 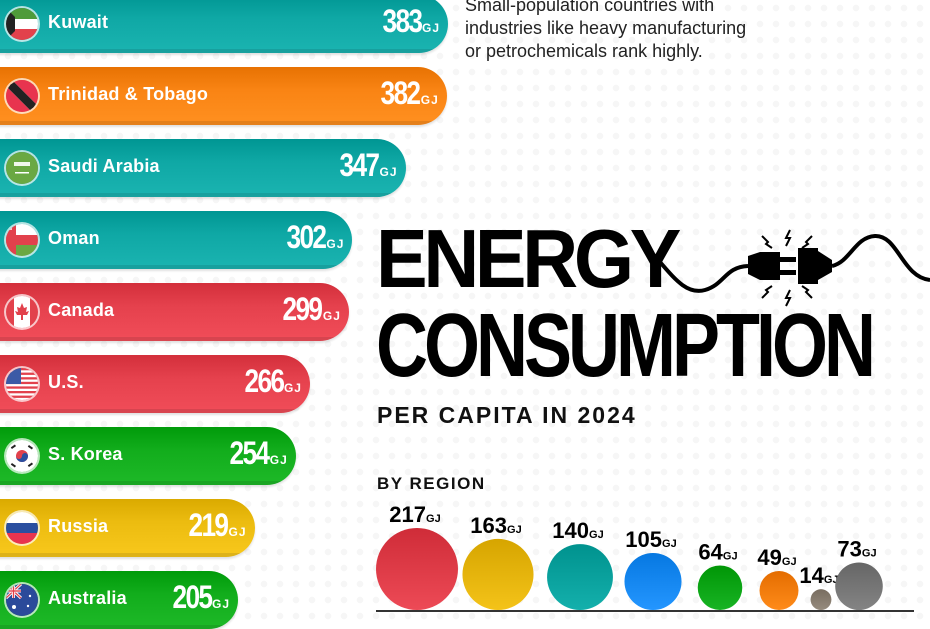 What do you see at coordinates (570, 530) in the screenshot?
I see `region-value-number: 140` at bounding box center [570, 530].